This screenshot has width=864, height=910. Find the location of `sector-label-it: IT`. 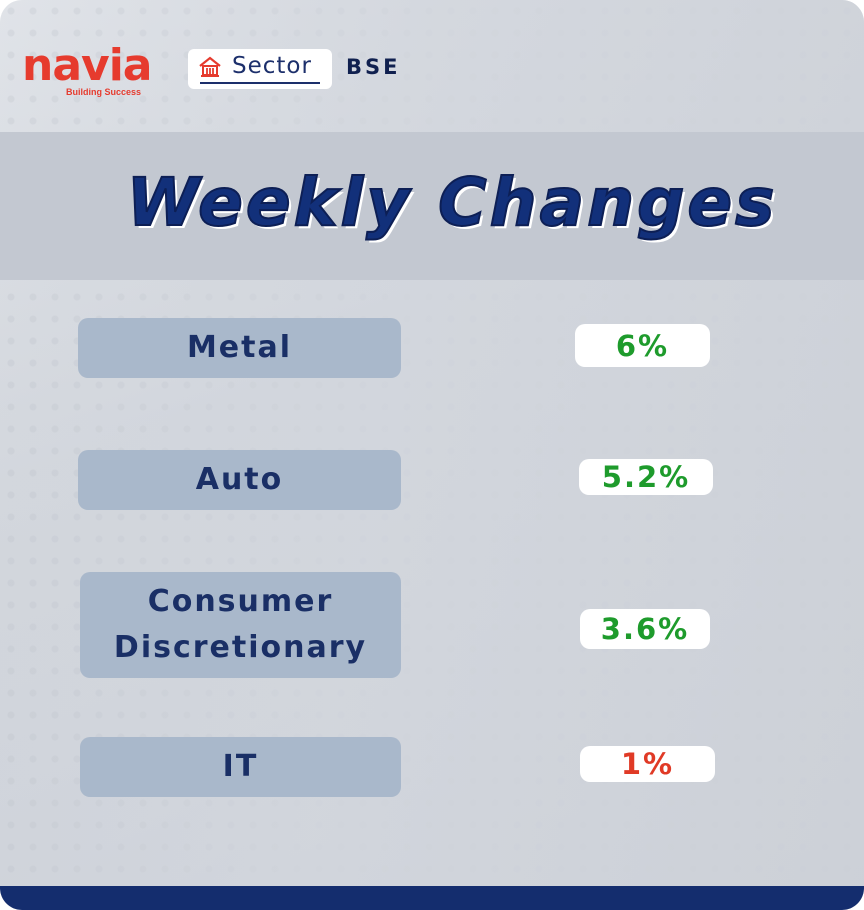

sector-label-it: IT is located at coordinates (240, 767).